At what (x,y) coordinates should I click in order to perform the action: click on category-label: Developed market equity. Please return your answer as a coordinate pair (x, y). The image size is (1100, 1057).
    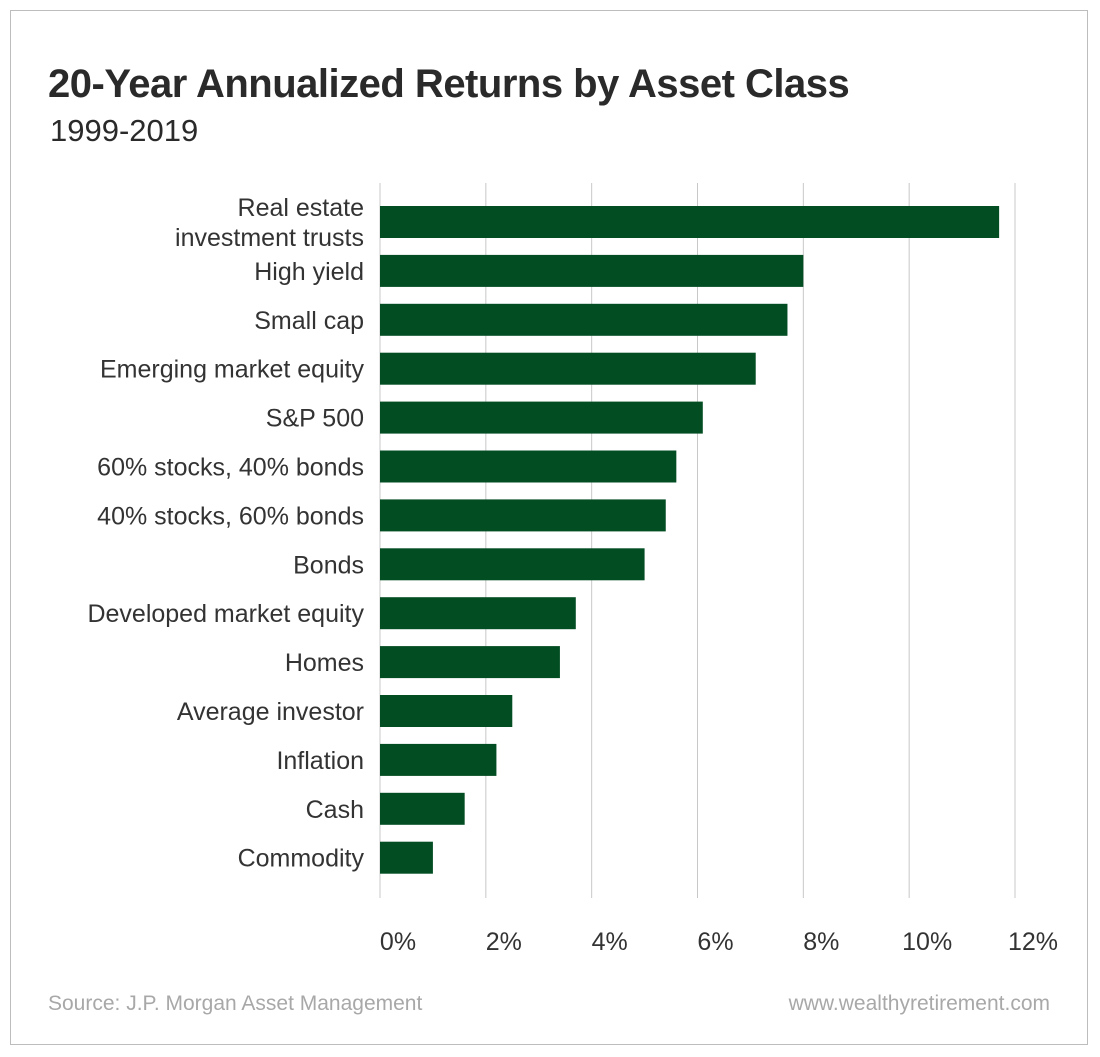
    Looking at the image, I should click on (225, 614).